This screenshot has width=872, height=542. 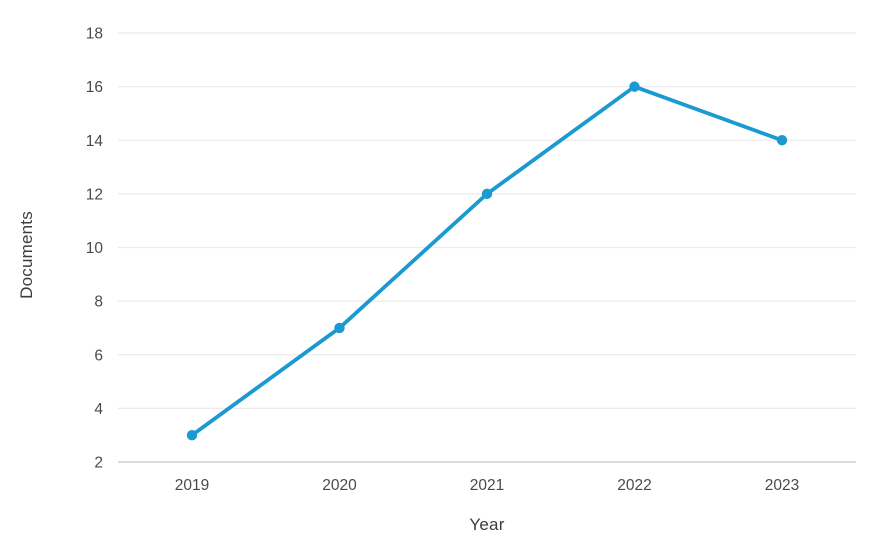 What do you see at coordinates (98, 355) in the screenshot?
I see `y-tick-label-6: 6` at bounding box center [98, 355].